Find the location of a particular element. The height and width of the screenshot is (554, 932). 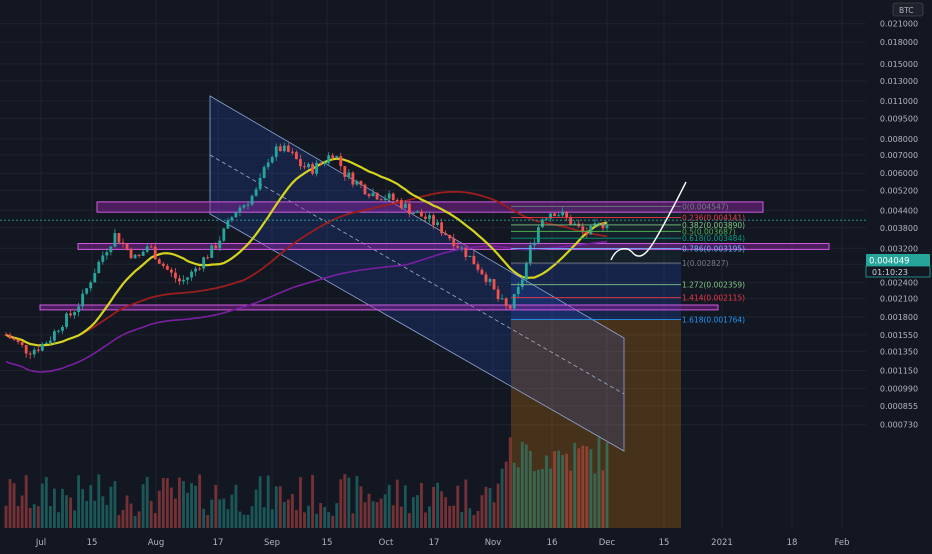

time-axis: Jul 15 Aug 17 Sep 15 Oct 17 Nov 16 Dec 15 2021 18 Feb is located at coordinates (442, 543).